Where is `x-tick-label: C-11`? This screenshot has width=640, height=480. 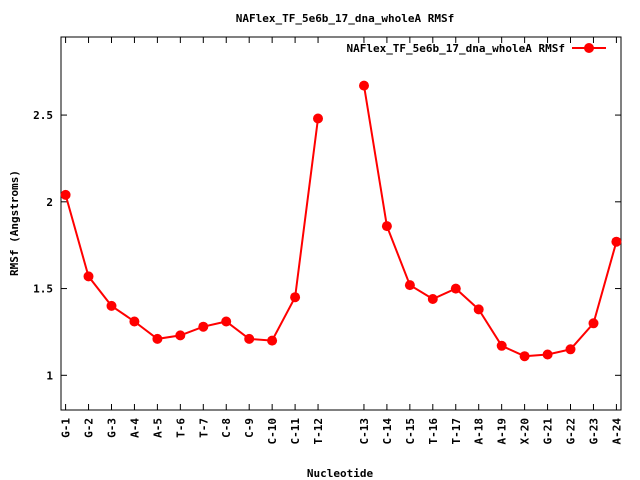 x-tick-label: C-11 is located at coordinates (295, 431).